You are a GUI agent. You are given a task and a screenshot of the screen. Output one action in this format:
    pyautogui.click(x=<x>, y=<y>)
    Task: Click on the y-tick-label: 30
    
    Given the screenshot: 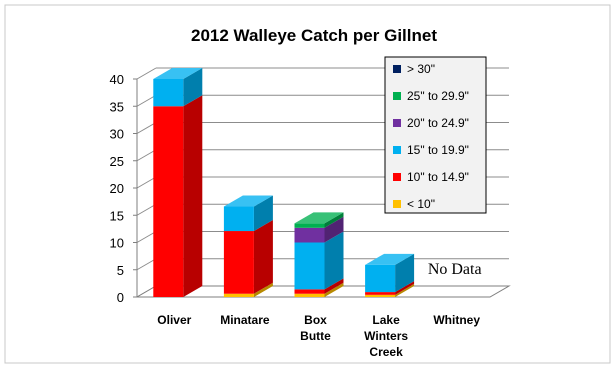 What is the action you would take?
    pyautogui.click(x=117, y=134)
    